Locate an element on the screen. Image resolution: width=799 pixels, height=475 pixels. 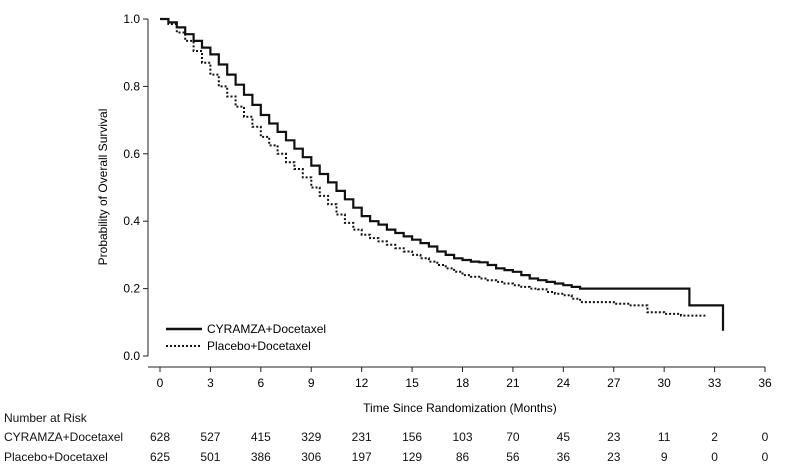
risk-count: 625 is located at coordinates (160, 457).